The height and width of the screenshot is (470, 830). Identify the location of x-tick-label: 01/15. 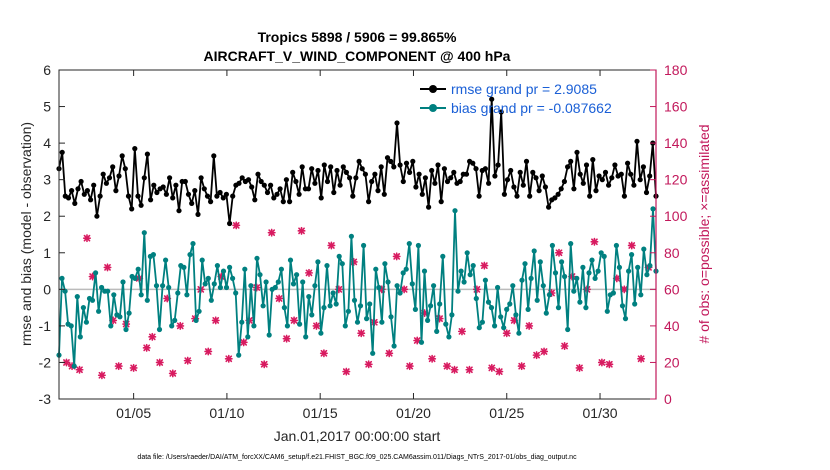
(320, 413).